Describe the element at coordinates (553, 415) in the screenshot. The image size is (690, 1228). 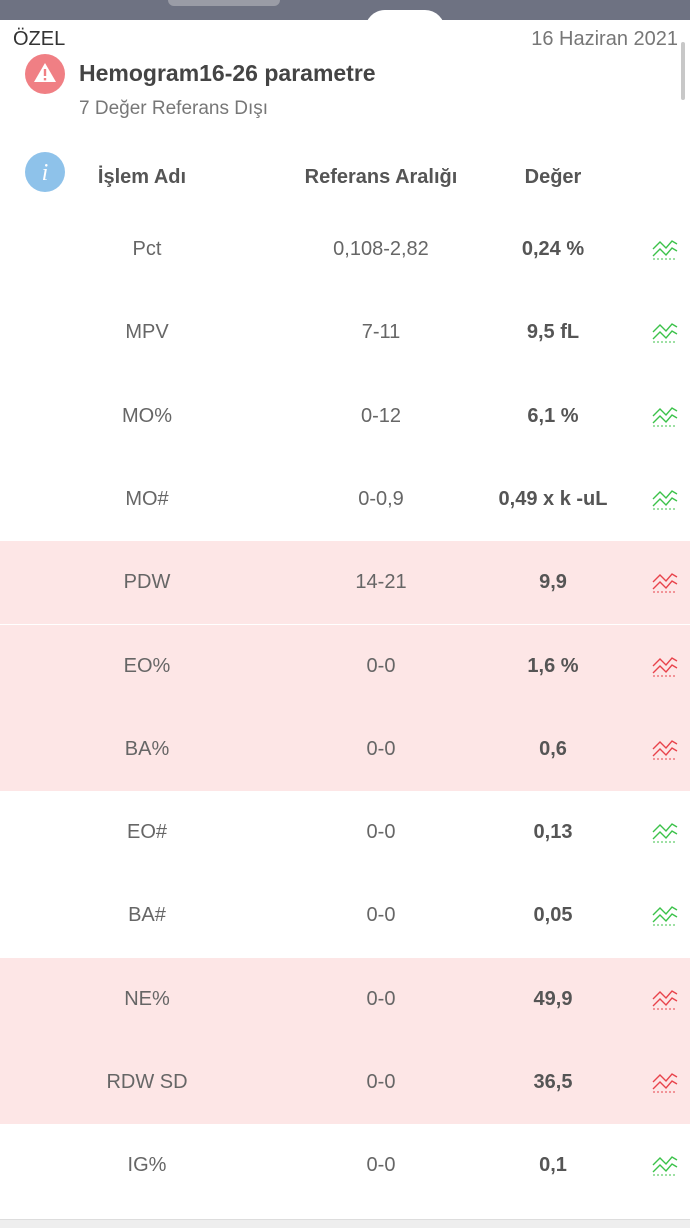
I see `test-value: 6,1 %` at that location.